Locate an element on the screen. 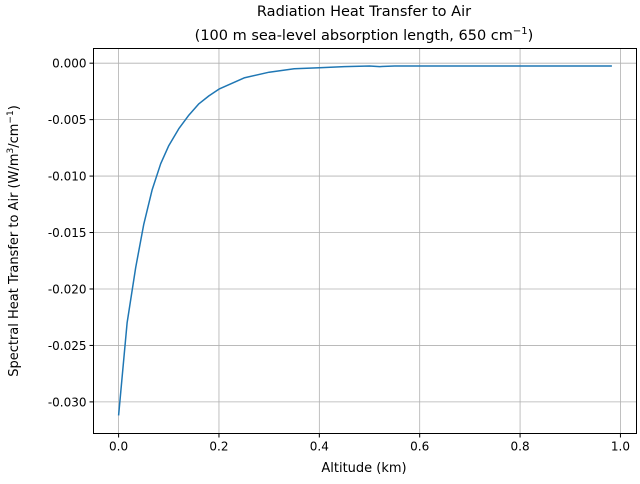 Image resolution: width=640 pixels, height=484 pixels. y-tick-label: -0.010 is located at coordinates (67, 177).